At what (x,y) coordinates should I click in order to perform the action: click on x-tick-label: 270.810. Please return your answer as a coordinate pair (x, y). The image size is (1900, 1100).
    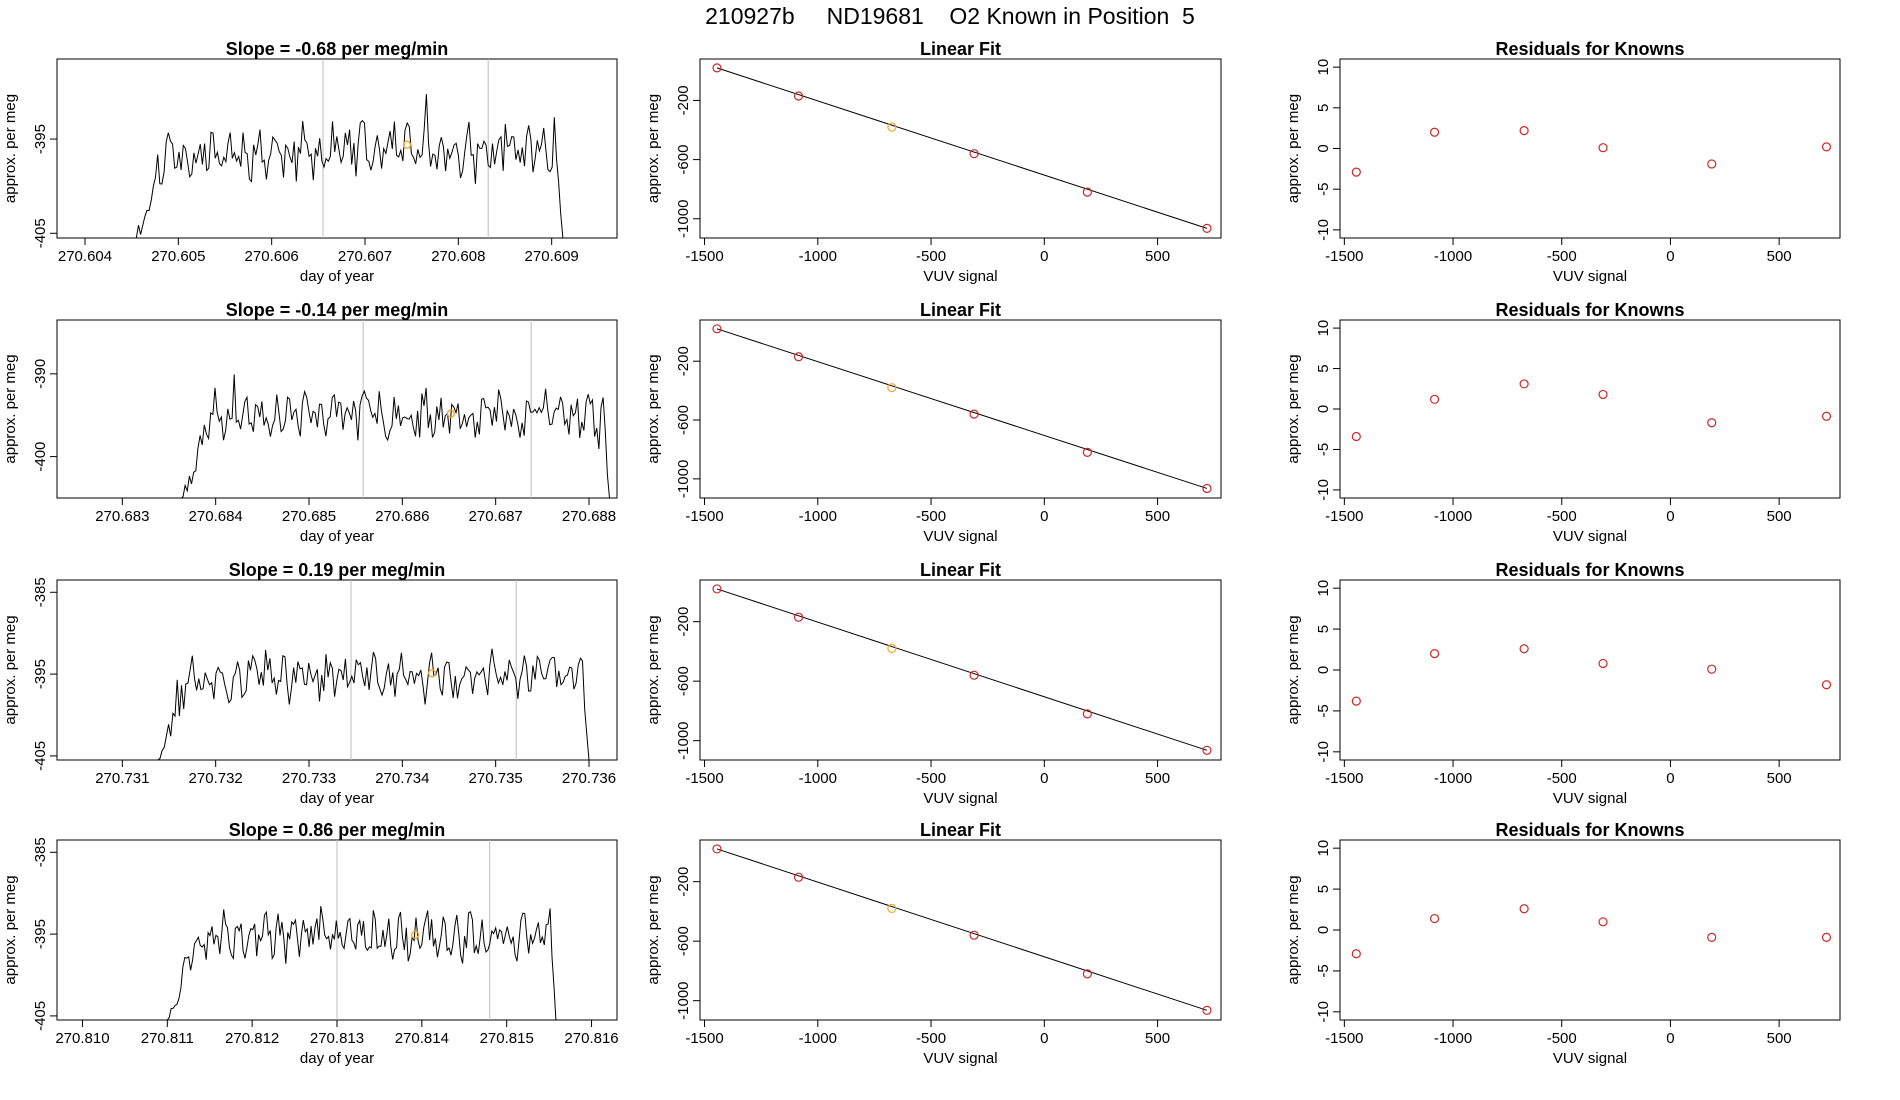
    Looking at the image, I should click on (82, 1038).